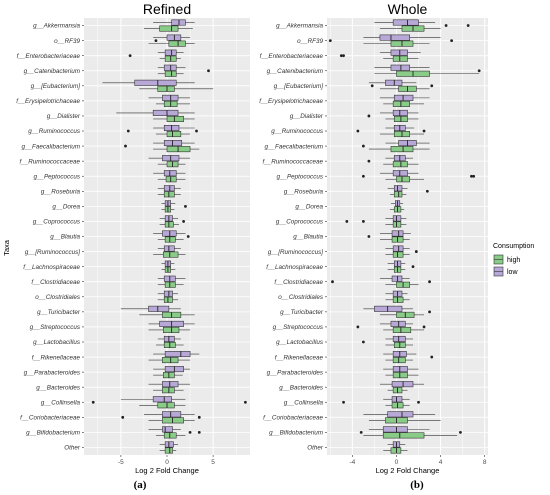 The width and height of the screenshot is (550, 495). I want to click on taxon-label: g__Akkermansia, so click(299, 26).